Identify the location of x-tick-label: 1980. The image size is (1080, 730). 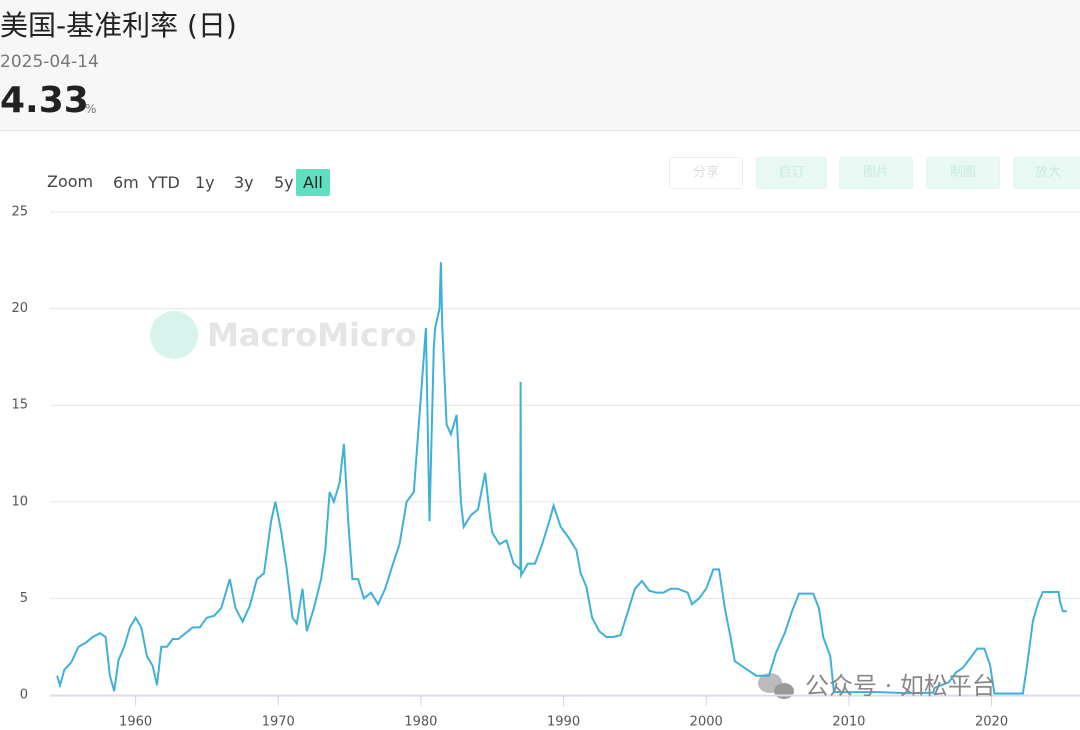
(420, 722).